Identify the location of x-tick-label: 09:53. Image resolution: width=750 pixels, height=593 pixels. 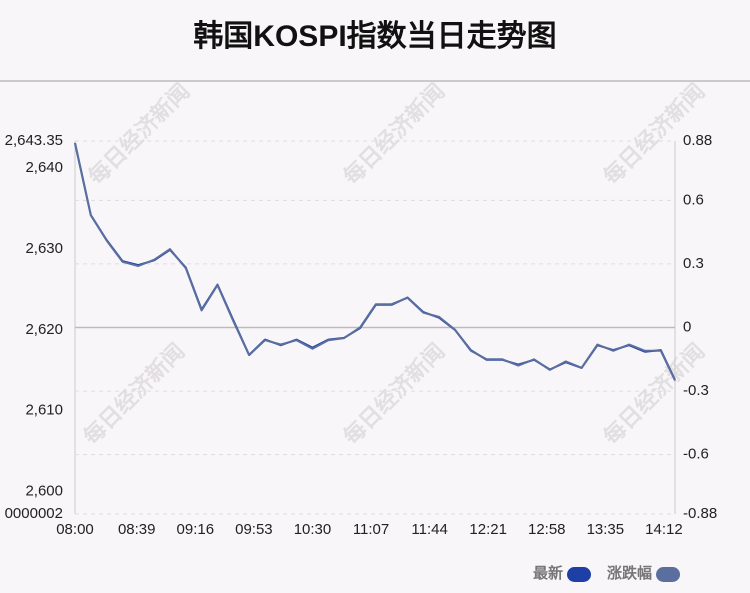
(254, 529).